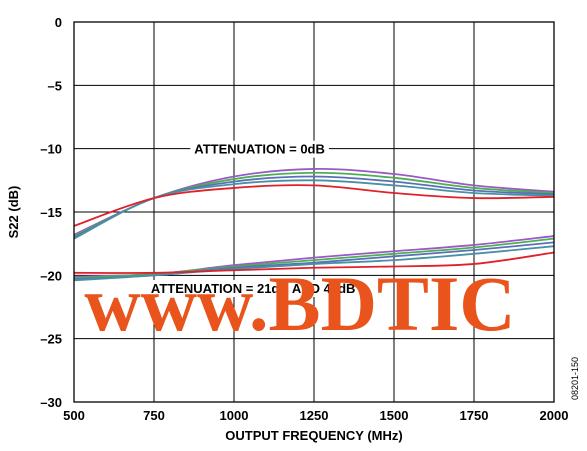  I want to click on x-axis-title: OUTPUT FREQUENCY (MHz), so click(313, 435).